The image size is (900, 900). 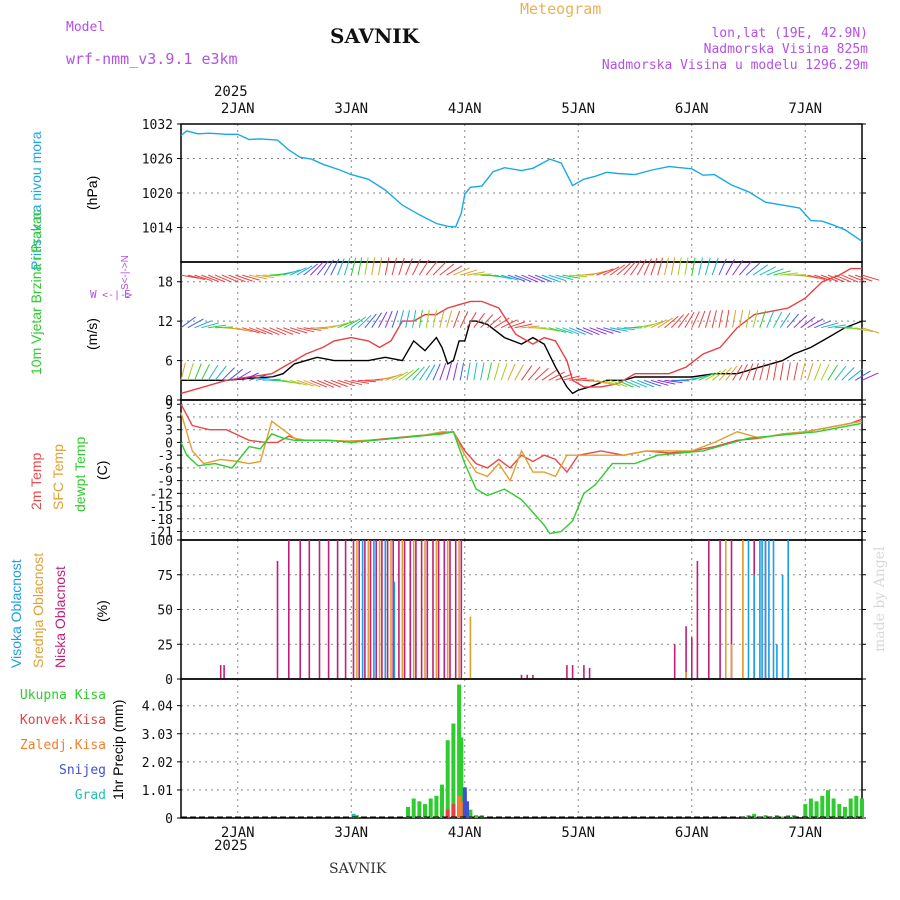 I want to click on date-label-bottom: 5JAN, so click(x=578, y=833).